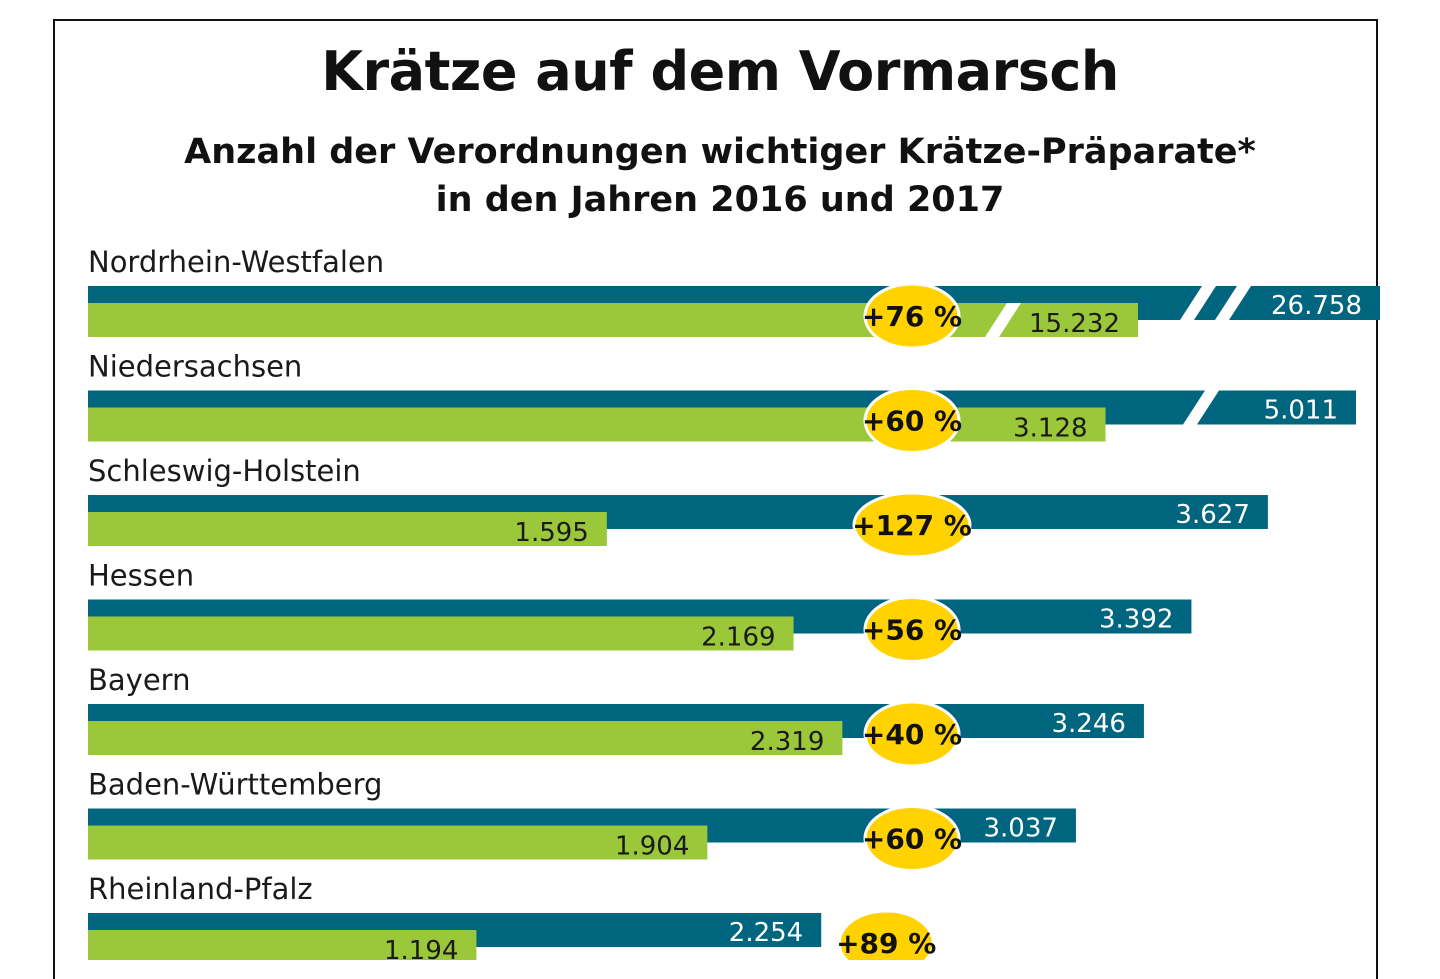 This screenshot has height=979, width=1440. Describe the element at coordinates (720, 200) in the screenshot. I see `subtitle-line-2: in den Jahren 2016 und 2017` at that location.